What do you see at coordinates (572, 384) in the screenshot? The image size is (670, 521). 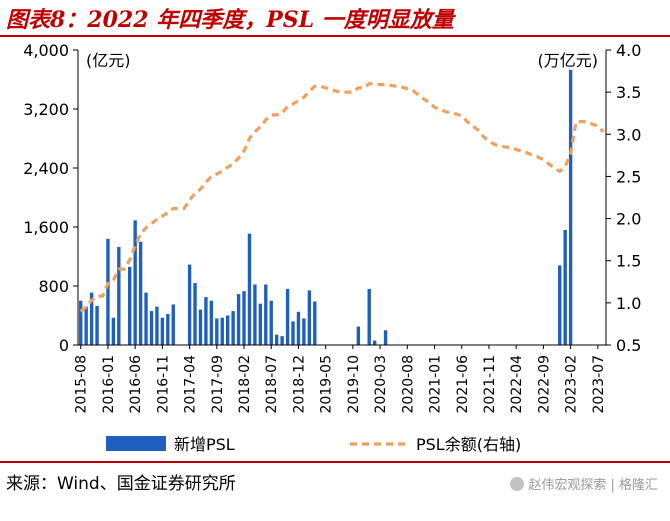 I see `x-tick-label: 2023-02` at bounding box center [572, 384].